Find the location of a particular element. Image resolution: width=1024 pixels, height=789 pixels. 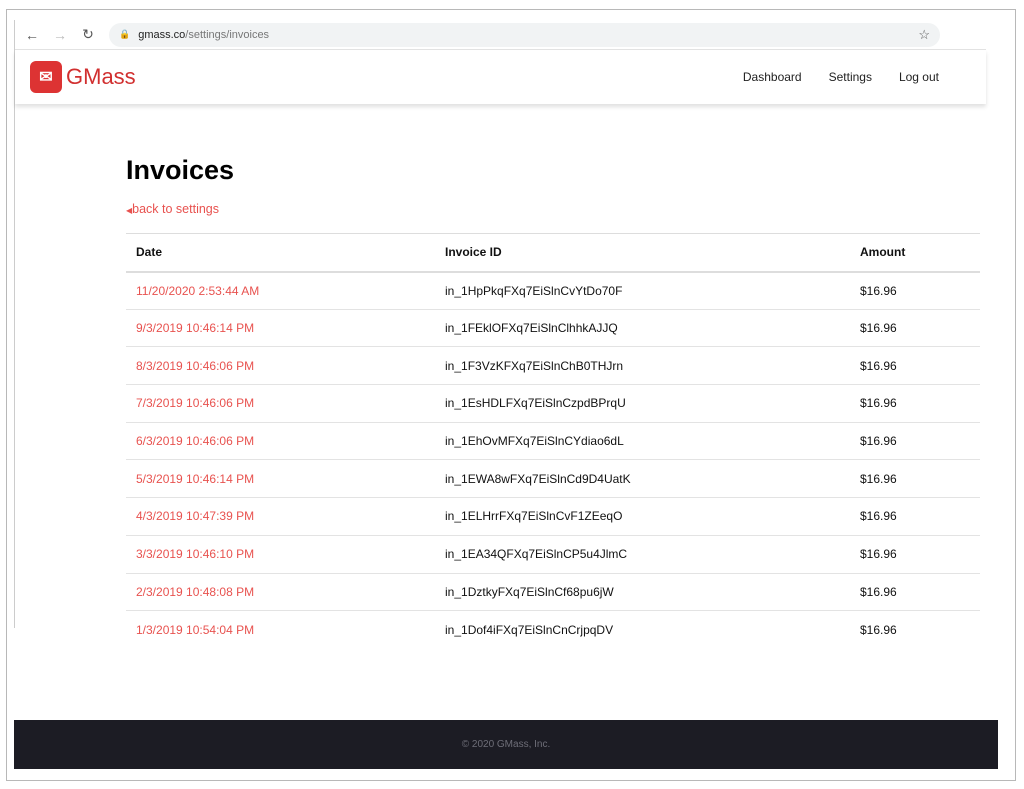

invoice-date-link: 9/3/2019 10:46:14 PM is located at coordinates (280, 328).